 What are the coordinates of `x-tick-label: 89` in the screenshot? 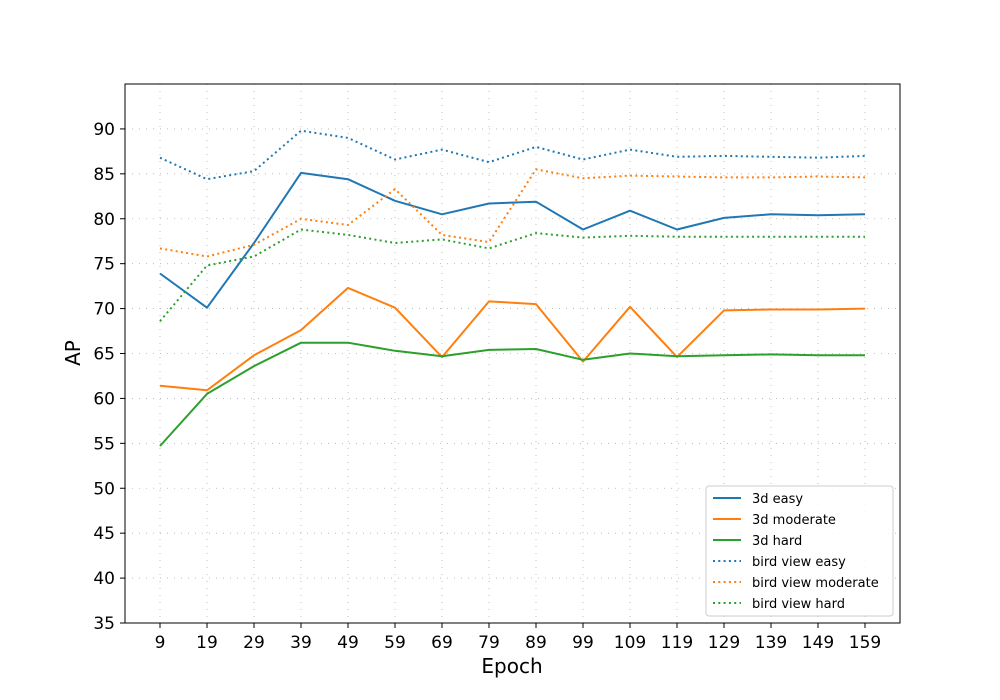 It's located at (536, 643).